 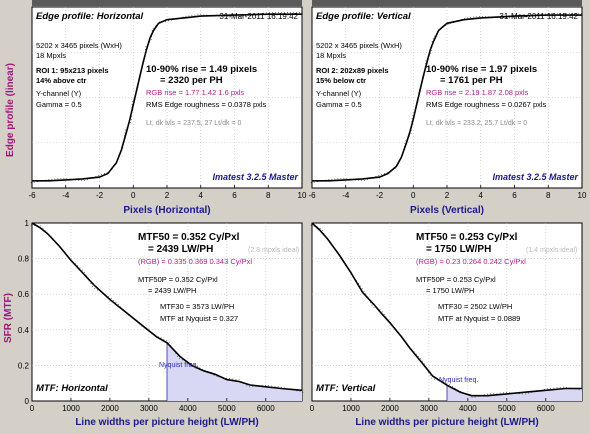 I want to click on edge-v-gamma: Gamma = 0.5, so click(x=339, y=104).